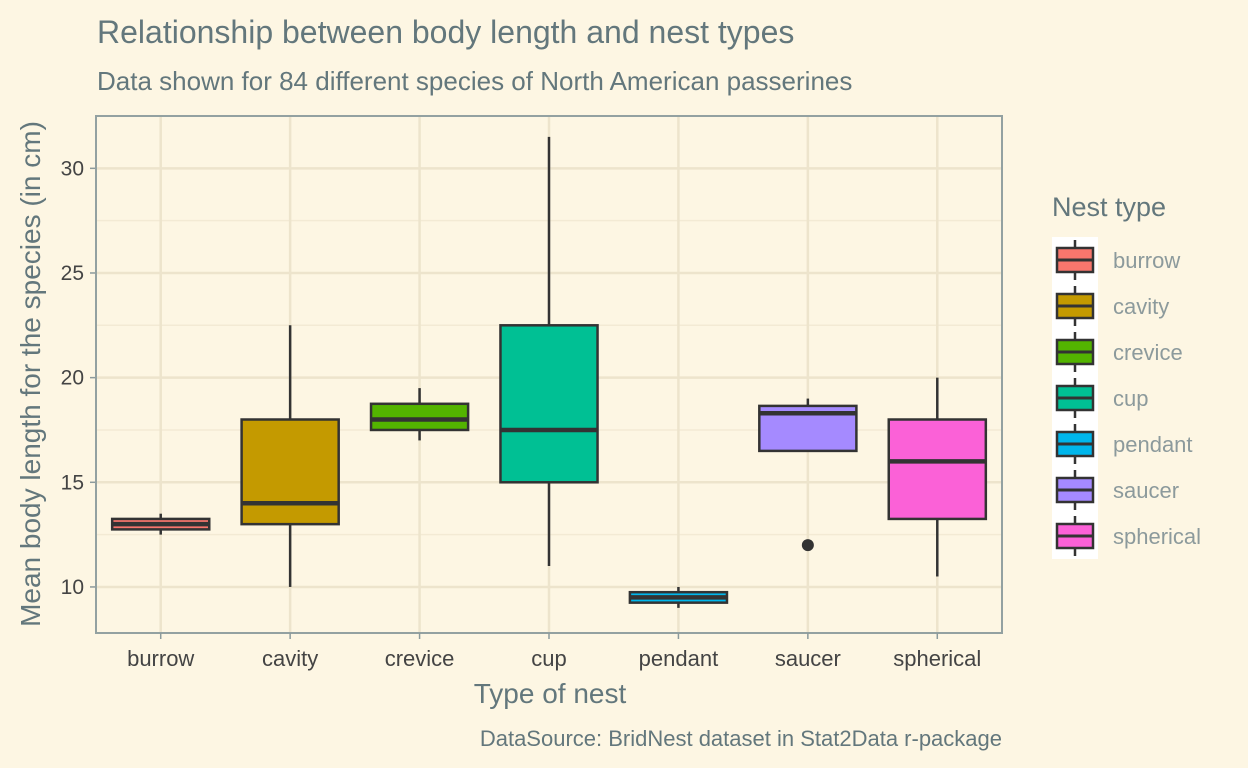 The height and width of the screenshot is (768, 1248). I want to click on legend-item-cup: cup, so click(1101, 398).